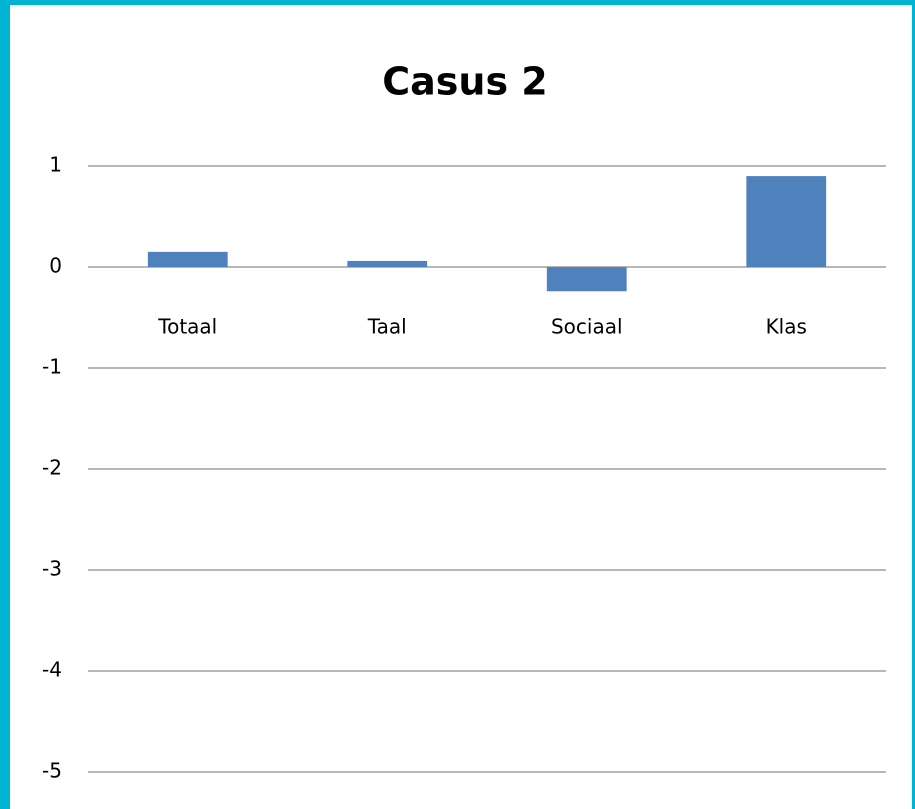 This screenshot has width=915, height=809. What do you see at coordinates (55, 165) in the screenshot?
I see `y-tick-label: 1` at bounding box center [55, 165].